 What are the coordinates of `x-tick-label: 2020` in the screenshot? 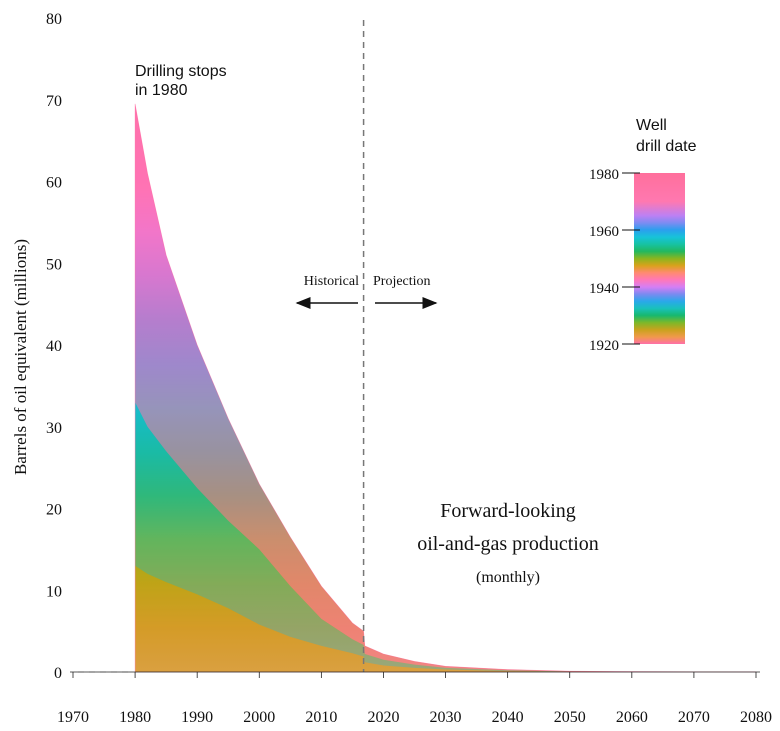 It's located at (383, 717).